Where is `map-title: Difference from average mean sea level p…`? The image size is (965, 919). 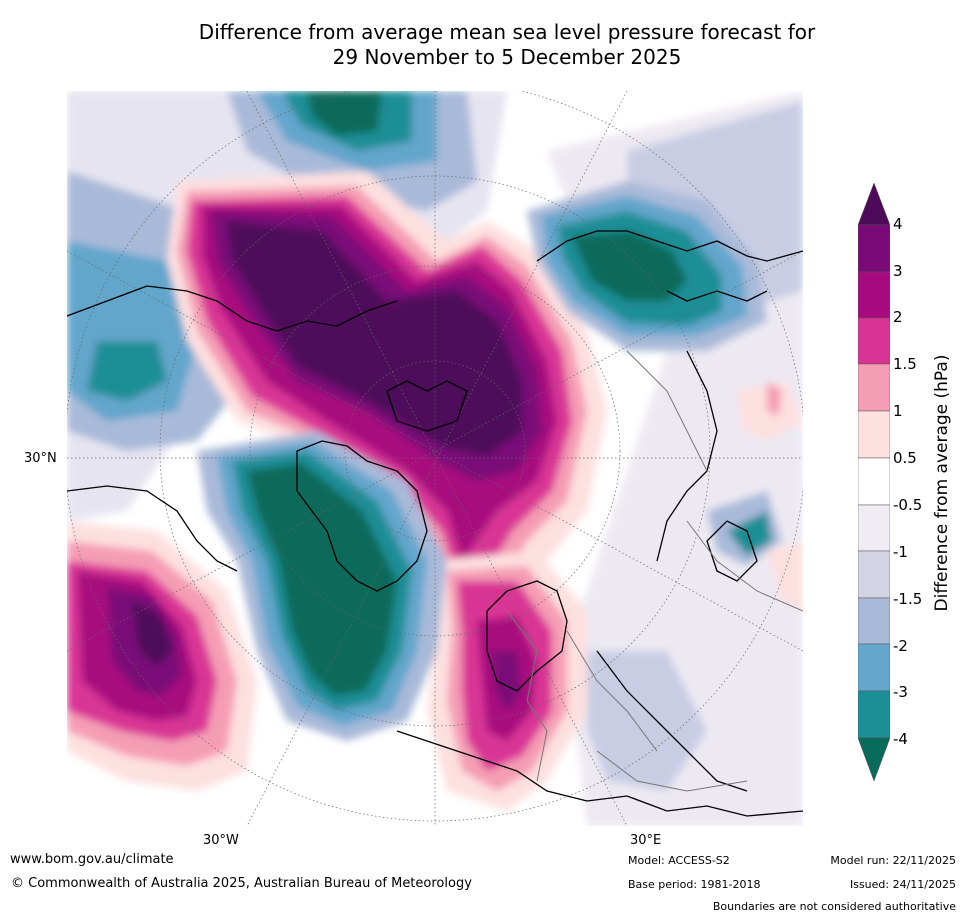 map-title: Difference from average mean sea level p… is located at coordinates (482, 45).